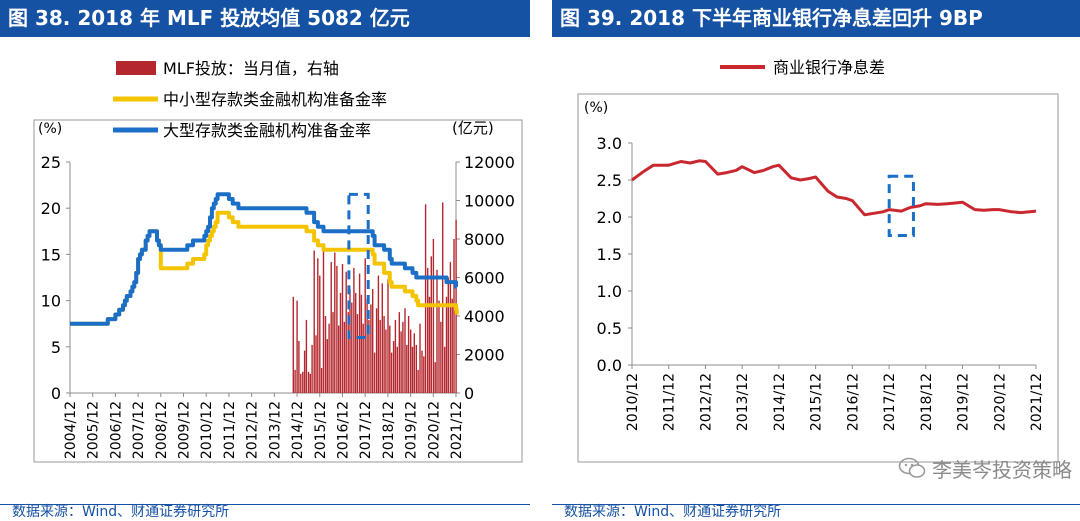 This screenshot has width=1080, height=521. Describe the element at coordinates (51, 162) in the screenshot. I see `y-tick-label: 25` at that location.